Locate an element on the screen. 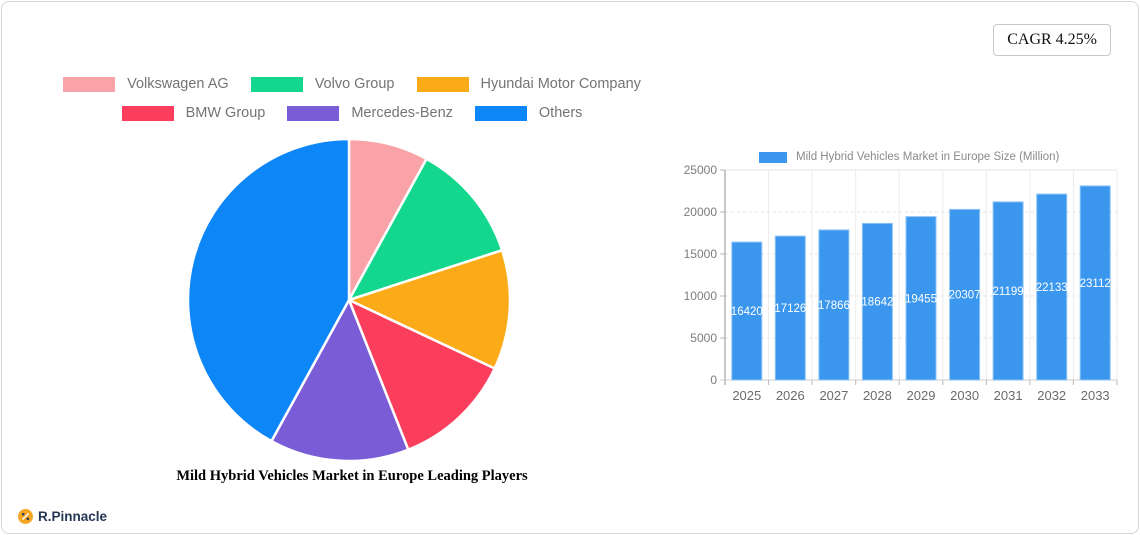  bar-2028 is located at coordinates (877, 301).